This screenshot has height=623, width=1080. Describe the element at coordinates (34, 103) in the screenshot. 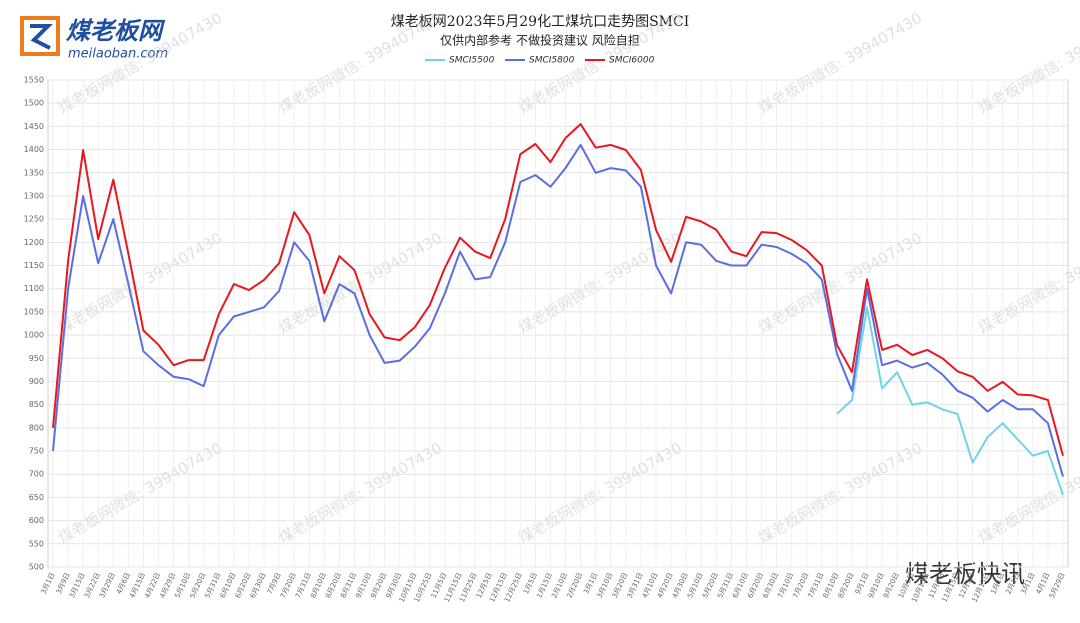

I see `y-tick-label: 1500` at that location.